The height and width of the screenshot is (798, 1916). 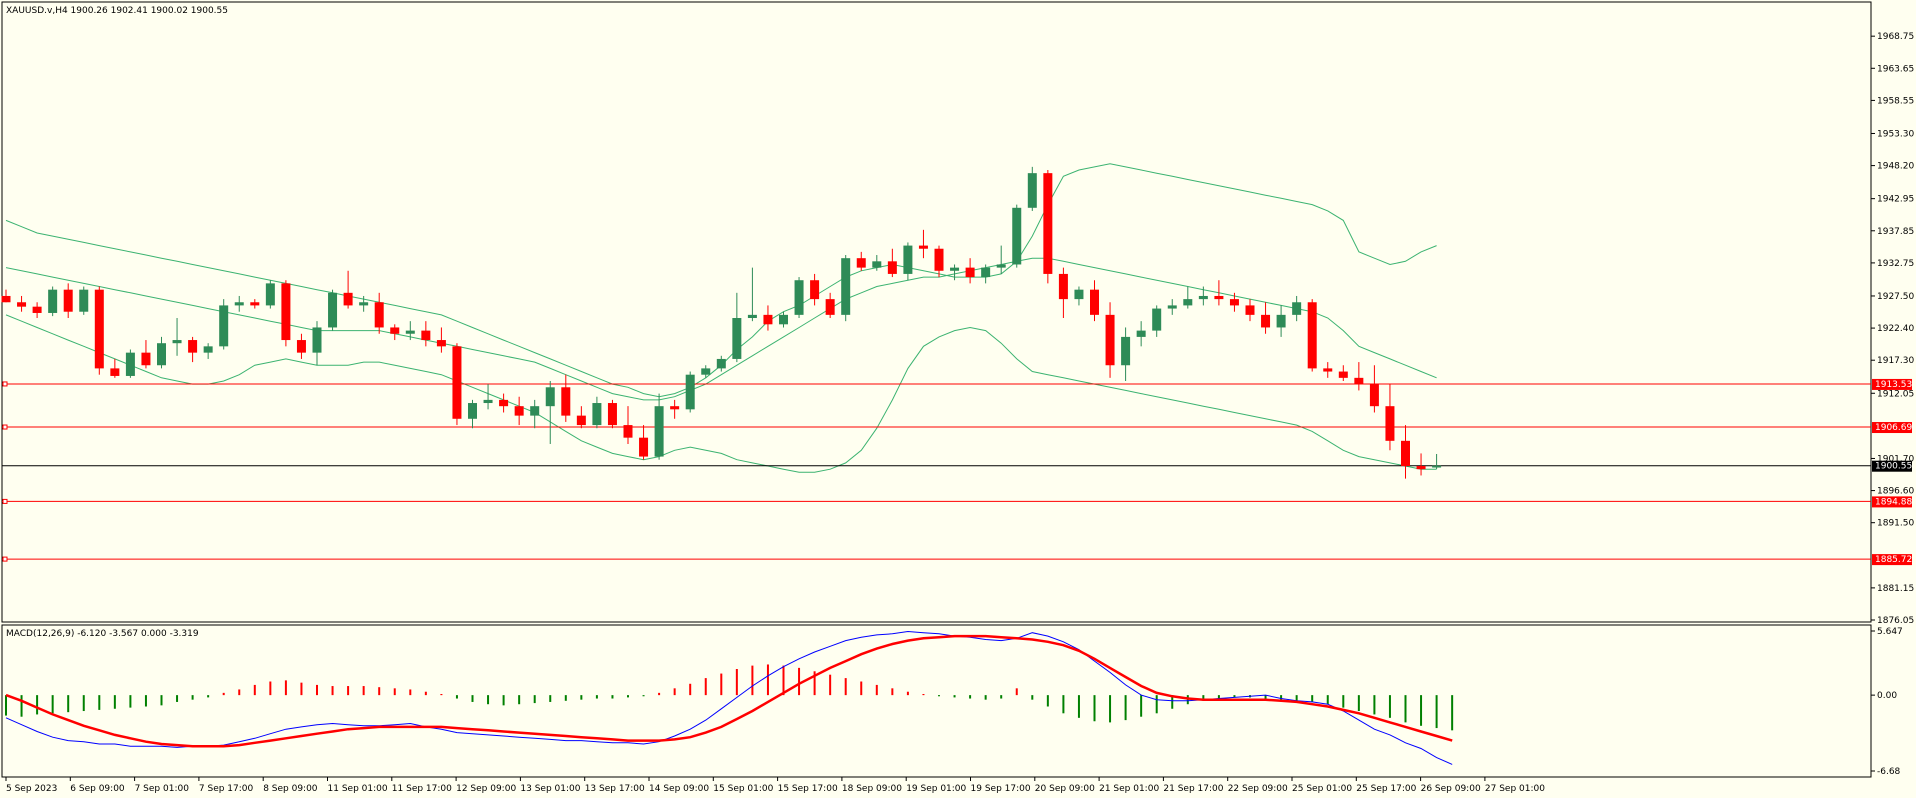 What do you see at coordinates (1895, 329) in the screenshot?
I see `price-tick-label: 1922.40` at bounding box center [1895, 329].